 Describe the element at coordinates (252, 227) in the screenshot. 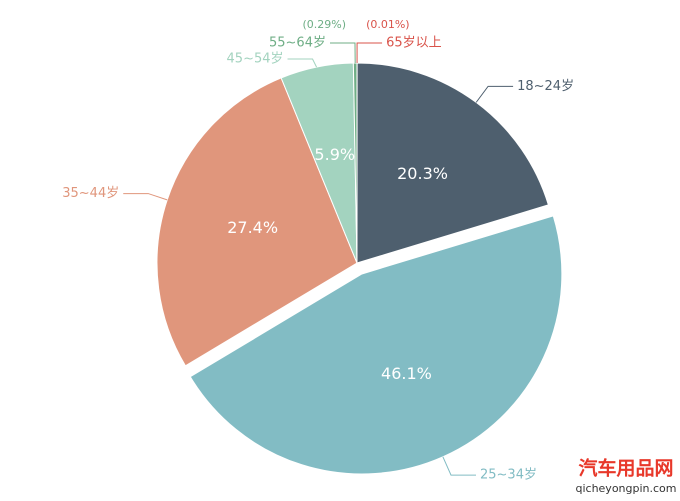

I see `value-label: 27.4%` at that location.